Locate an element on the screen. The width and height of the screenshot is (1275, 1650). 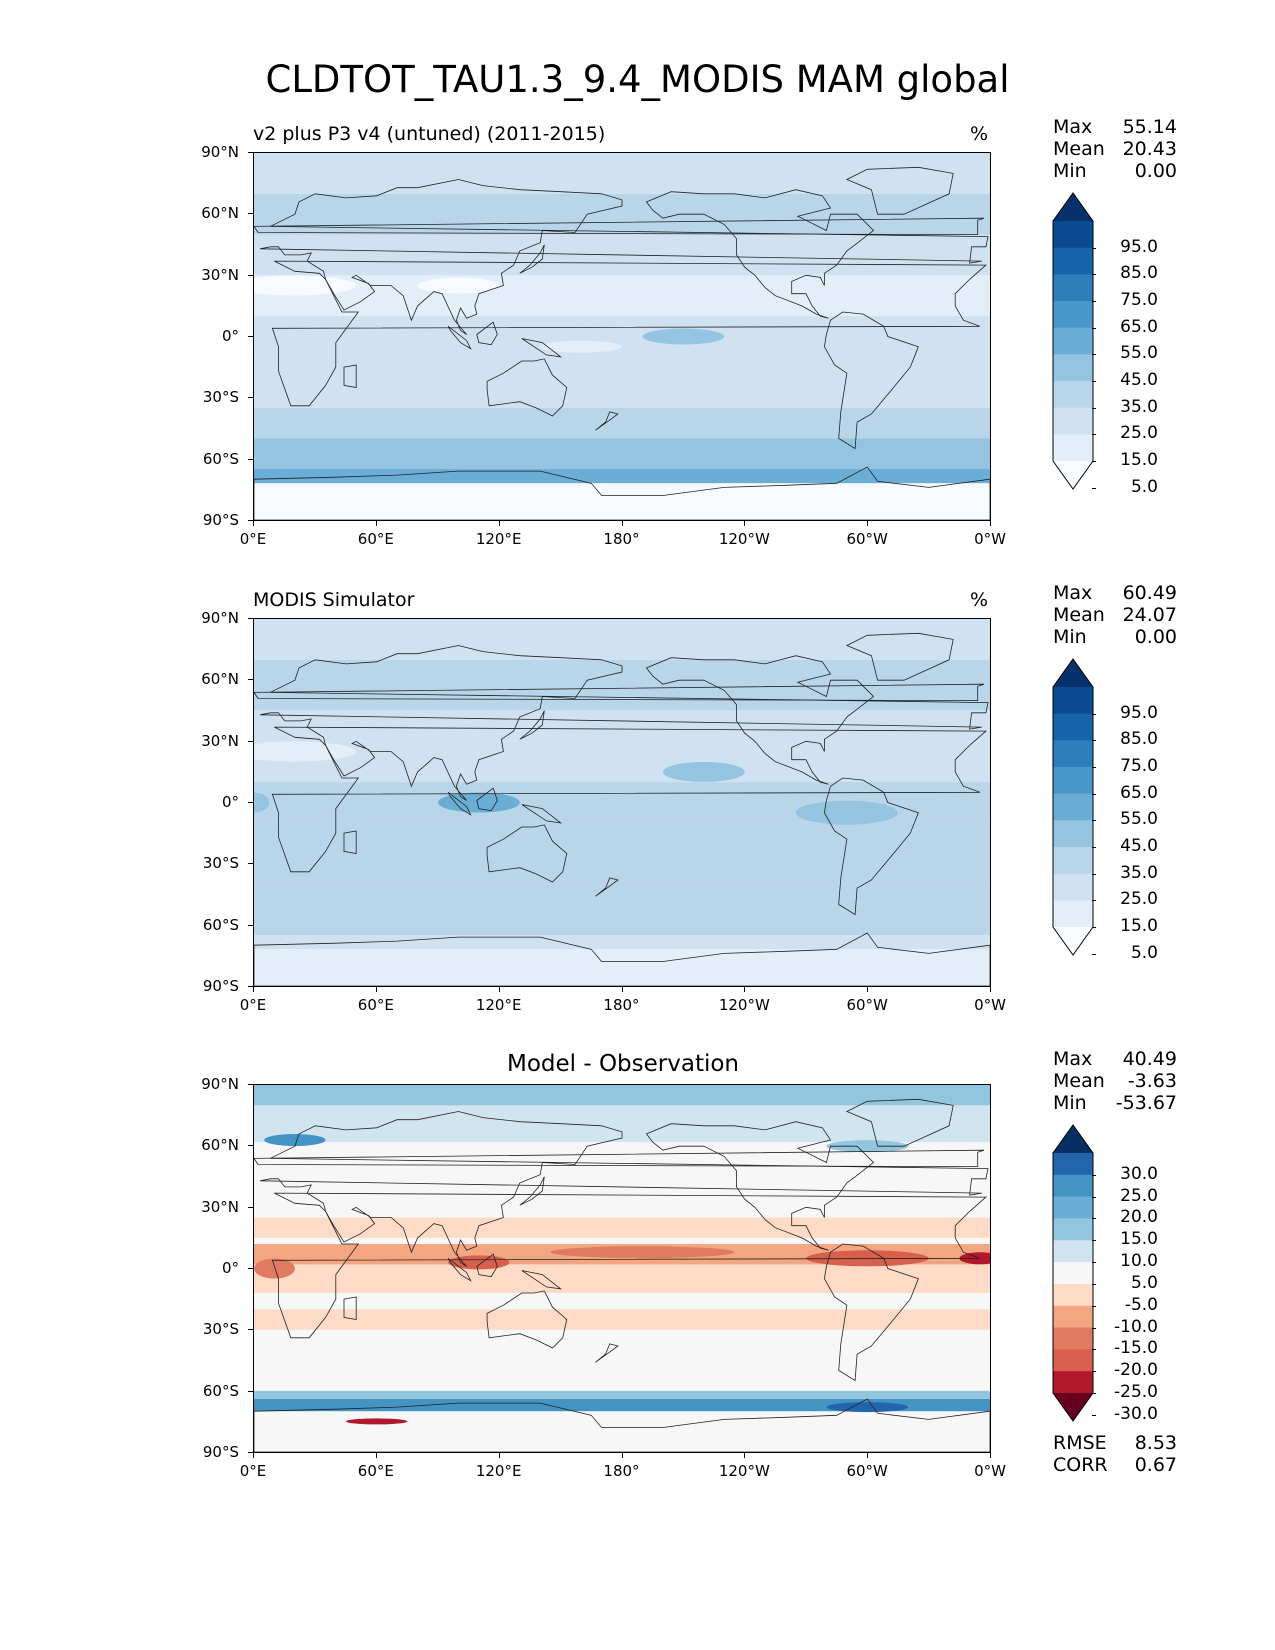
panel-1-colorbar-label: 15.0 is located at coordinates (1139, 460).